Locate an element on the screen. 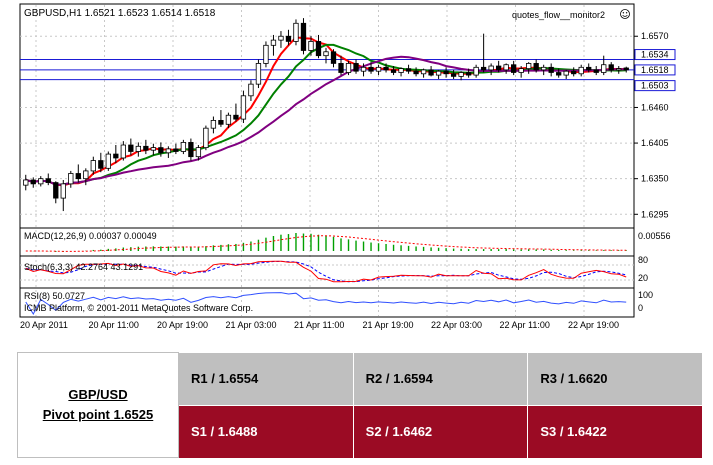 The image size is (713, 465). time-label: 20 Apr 2011 is located at coordinates (44, 325).